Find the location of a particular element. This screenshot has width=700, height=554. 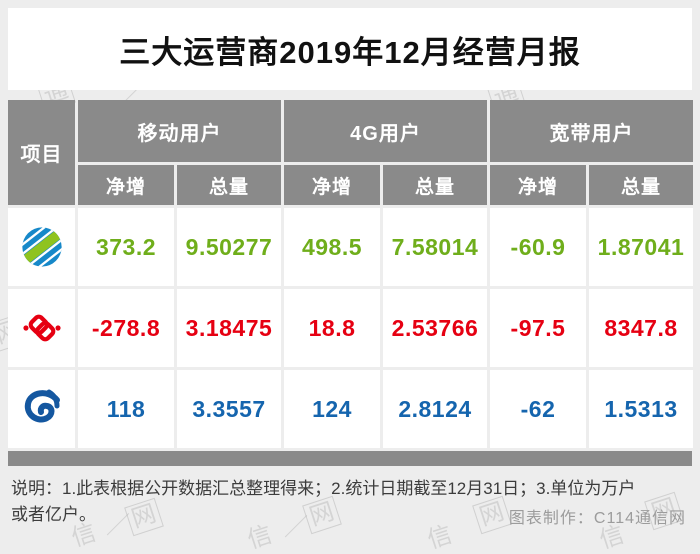

telecom-broadband-net-add: -62 is located at coordinates (538, 409).